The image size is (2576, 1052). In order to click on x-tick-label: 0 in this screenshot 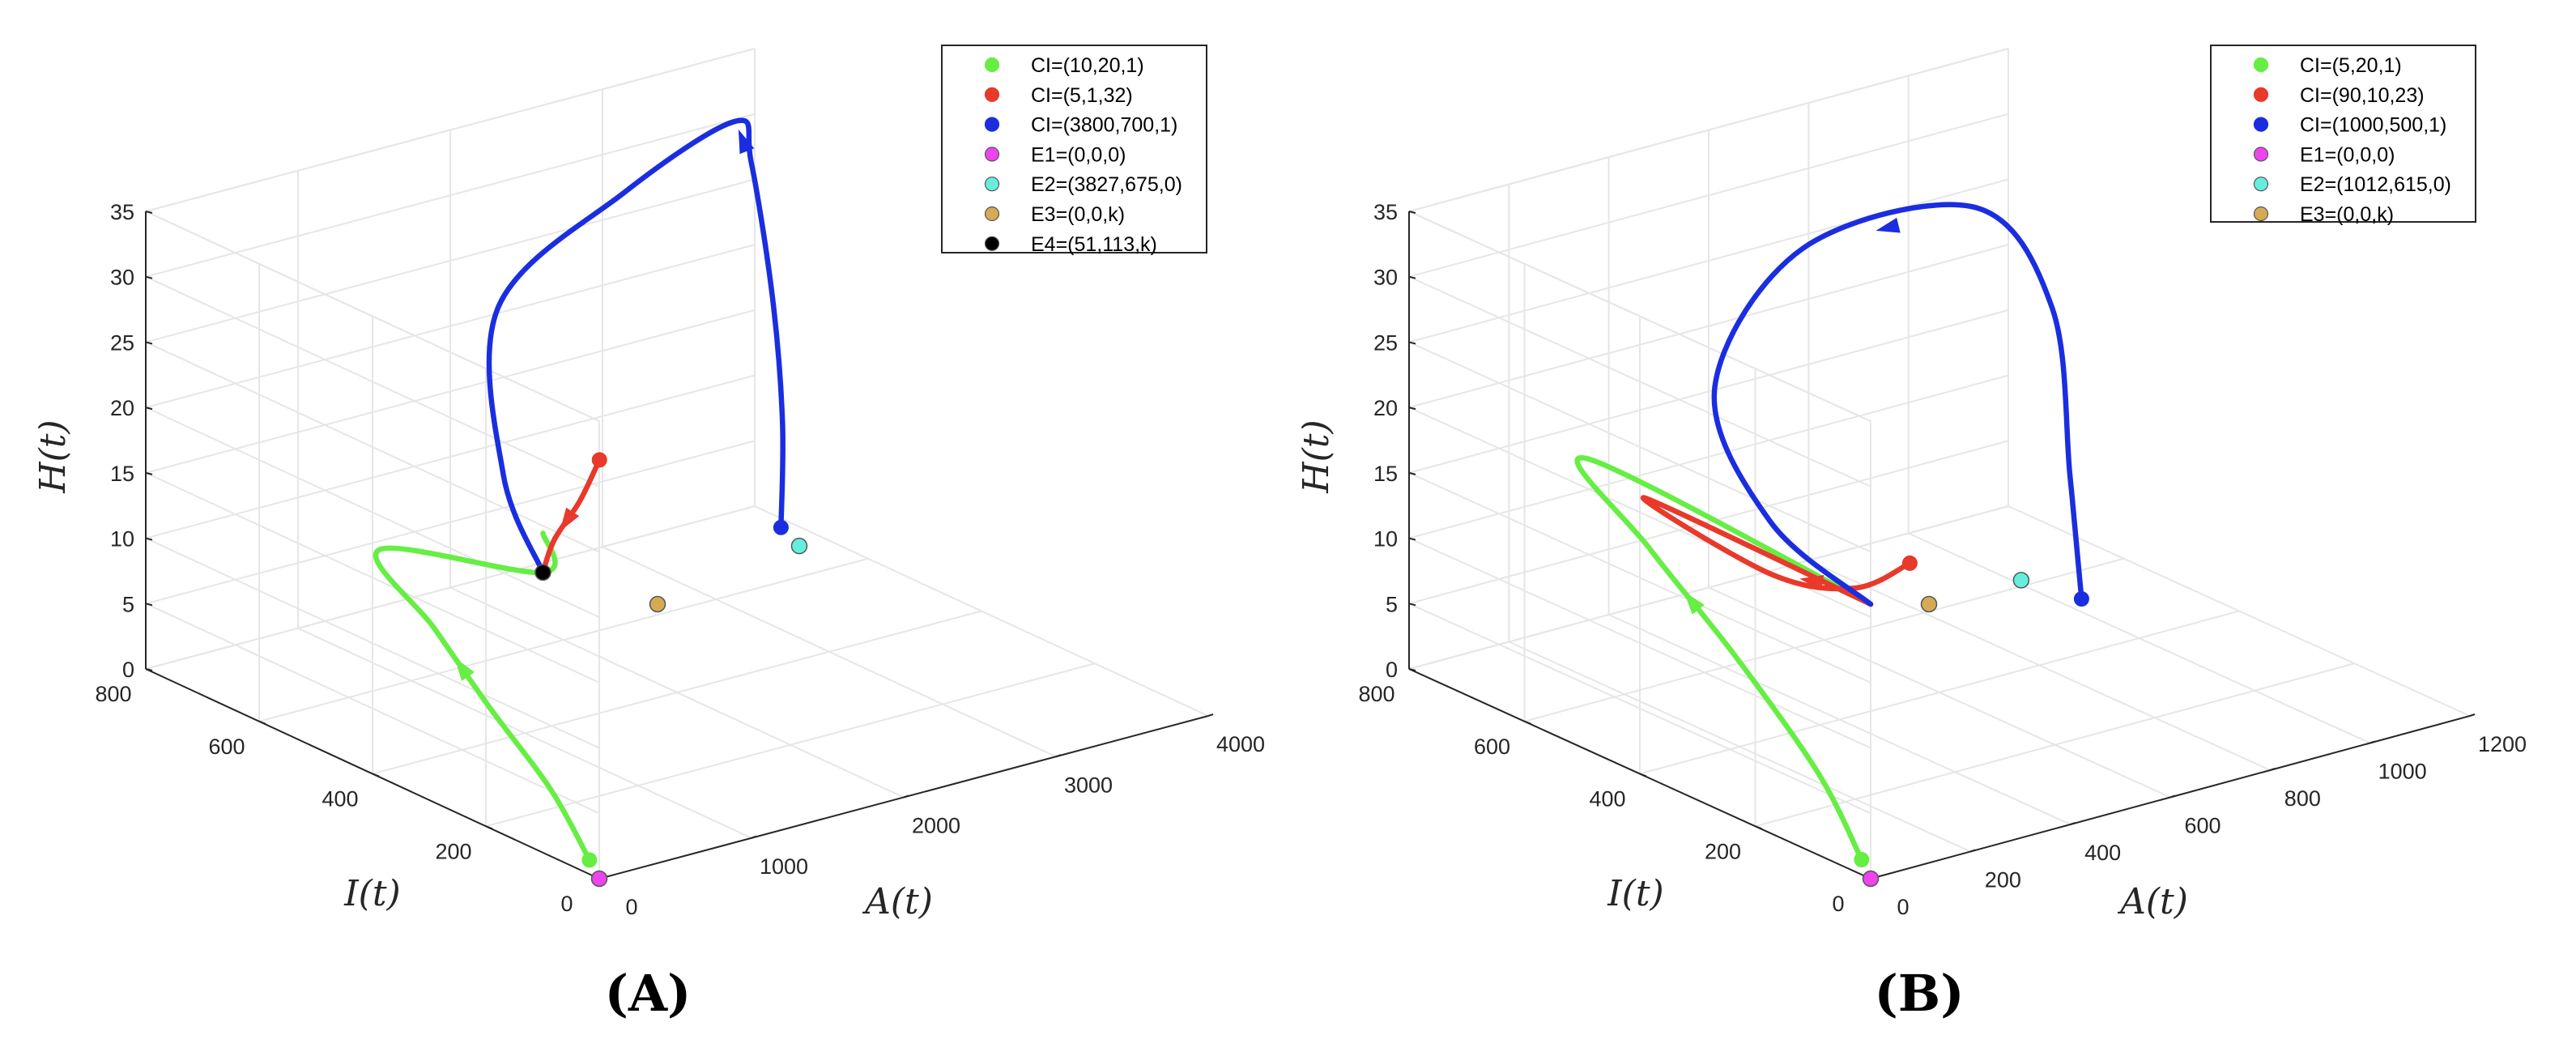, I will do `click(1903, 907)`.